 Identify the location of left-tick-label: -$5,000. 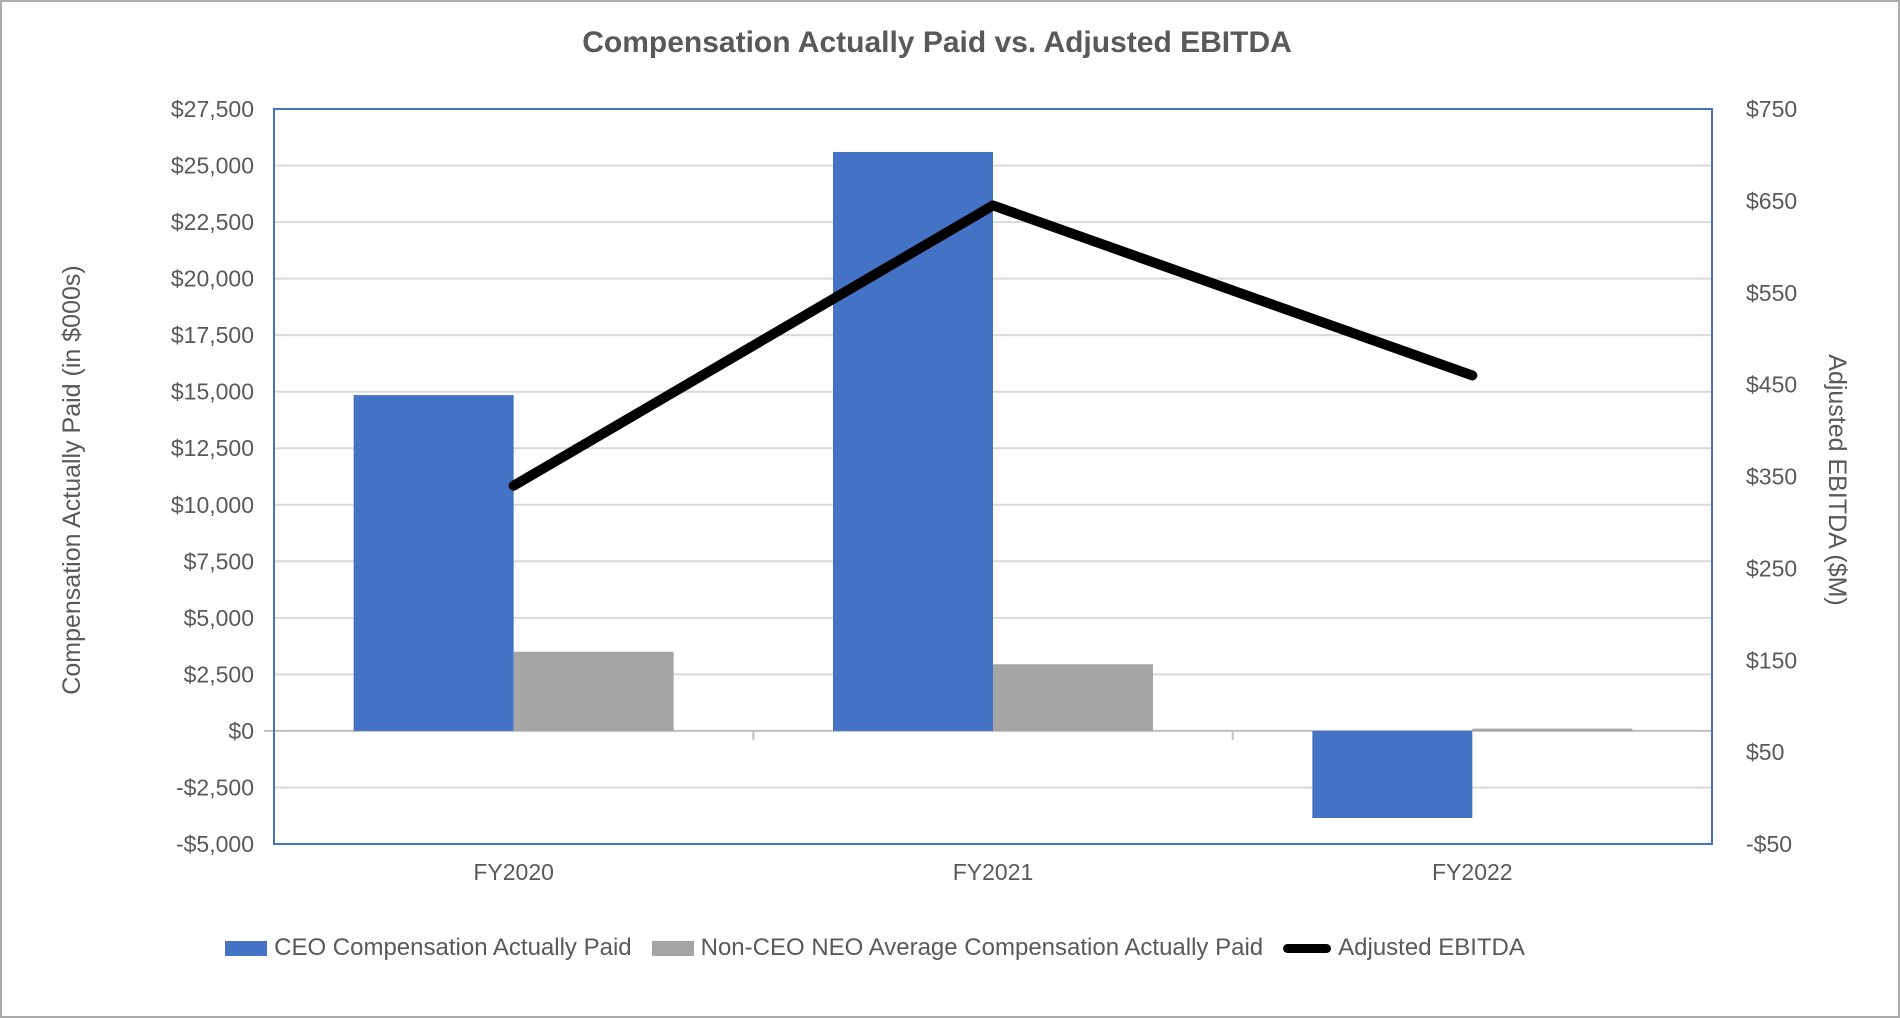
(215, 844).